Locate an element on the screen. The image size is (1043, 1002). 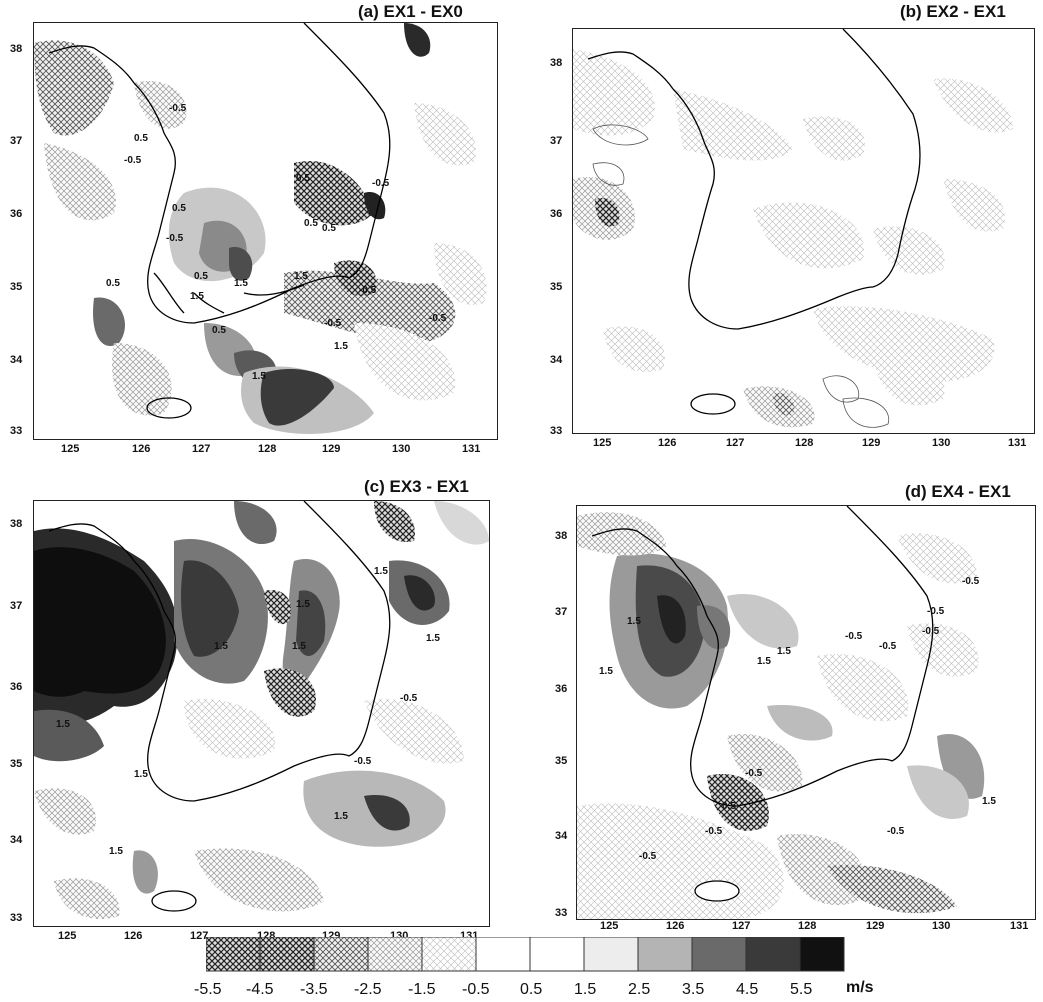
coastline-a is located at coordinates (219, 221).